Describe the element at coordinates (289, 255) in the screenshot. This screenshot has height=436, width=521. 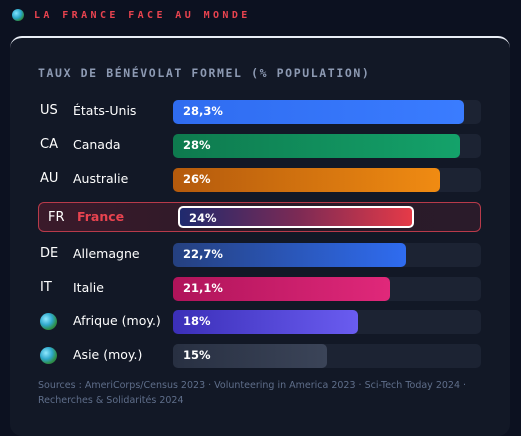
I see `bar-de: 22,7%` at that location.